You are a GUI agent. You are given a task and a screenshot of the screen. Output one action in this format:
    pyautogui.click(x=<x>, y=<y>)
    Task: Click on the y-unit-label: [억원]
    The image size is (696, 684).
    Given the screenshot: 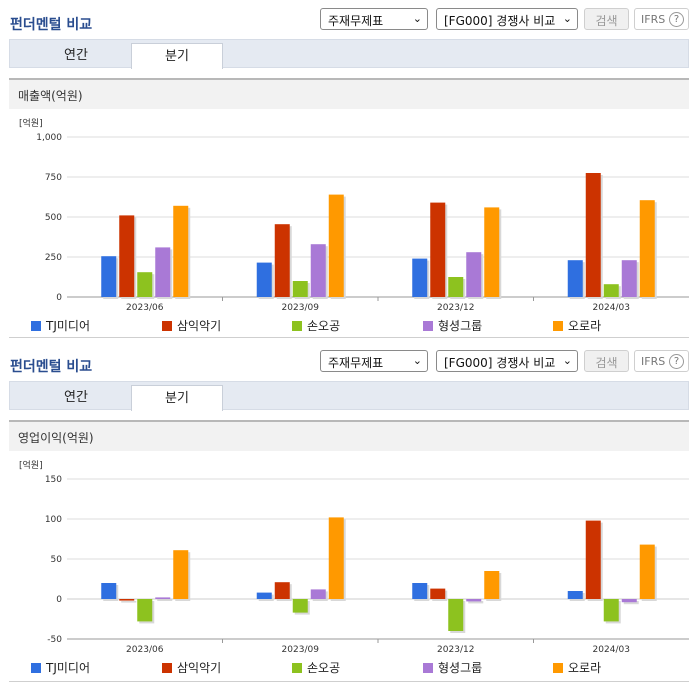 What is the action you would take?
    pyautogui.click(x=31, y=123)
    